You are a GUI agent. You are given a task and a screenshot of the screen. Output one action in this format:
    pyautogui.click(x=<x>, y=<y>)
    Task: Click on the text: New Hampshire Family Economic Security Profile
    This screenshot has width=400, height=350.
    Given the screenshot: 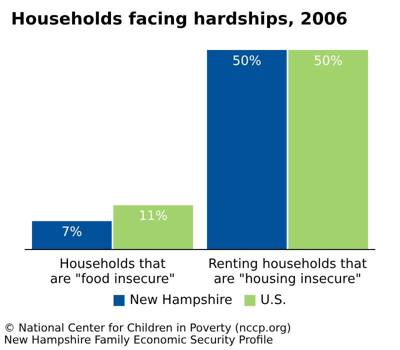 What is the action you would take?
    pyautogui.click(x=139, y=340)
    